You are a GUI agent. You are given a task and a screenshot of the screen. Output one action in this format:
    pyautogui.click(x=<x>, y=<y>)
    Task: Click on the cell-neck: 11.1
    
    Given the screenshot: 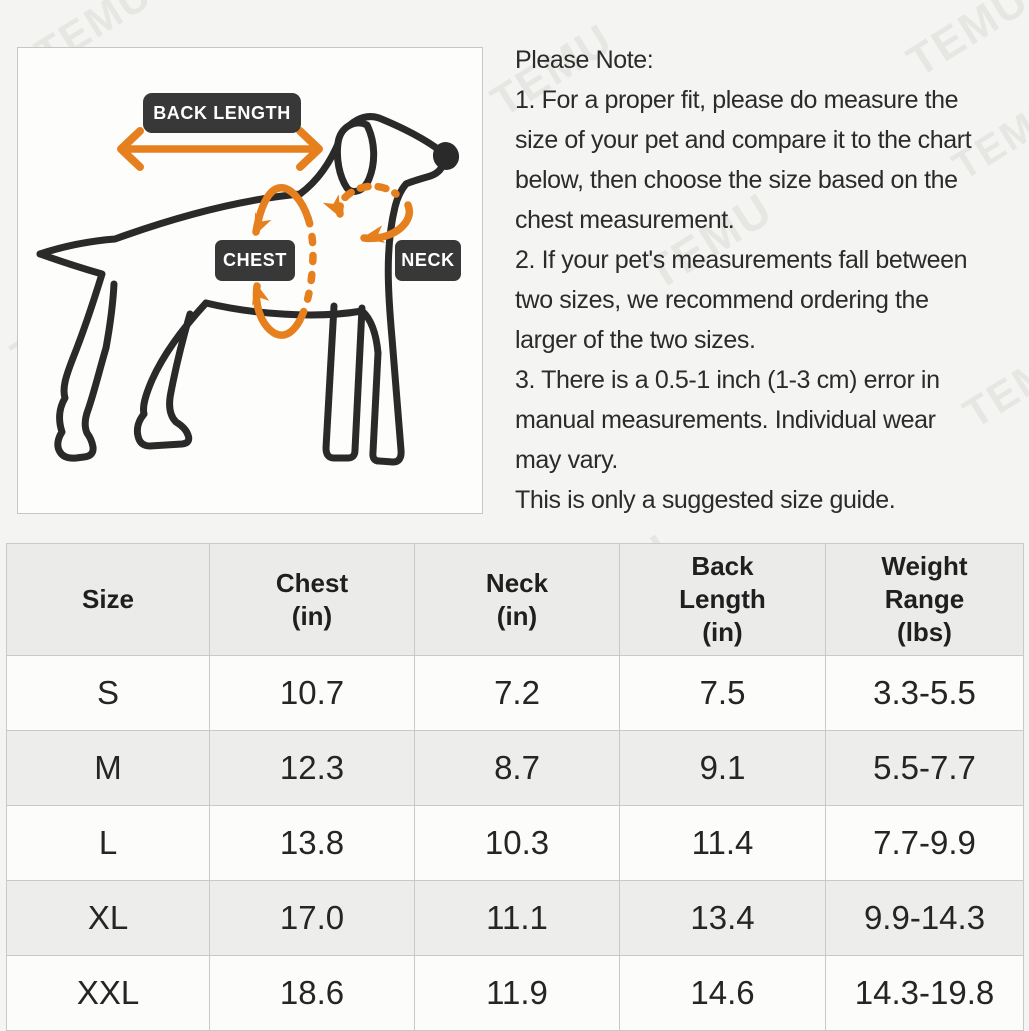 What is the action you would take?
    pyautogui.click(x=516, y=918)
    